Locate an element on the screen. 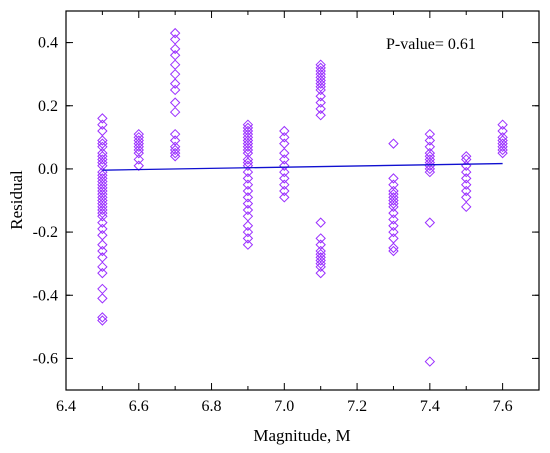 The height and width of the screenshot is (453, 550). x-tick-label: 7.0 is located at coordinates (284, 406).